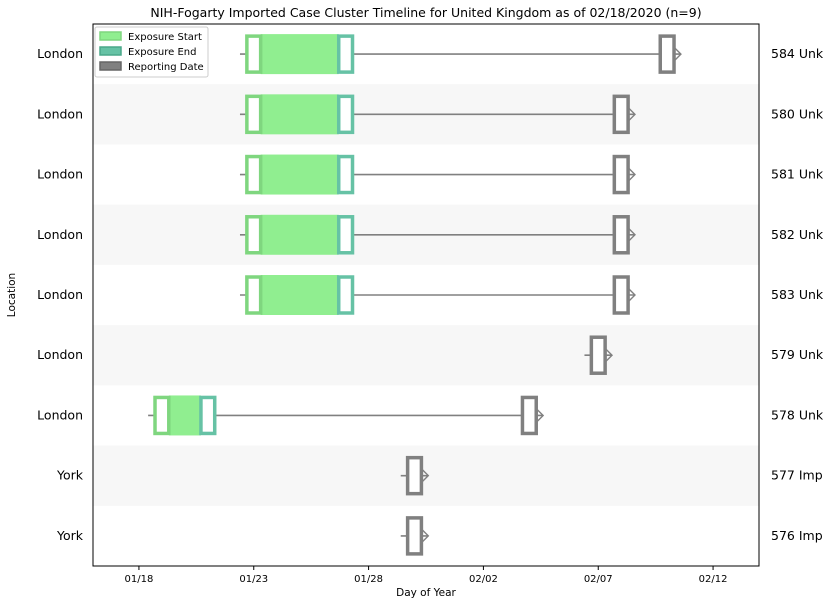 This screenshot has height=604, width=833. I want to click on legend-label-exposure-end: Exposure End, so click(162, 52).